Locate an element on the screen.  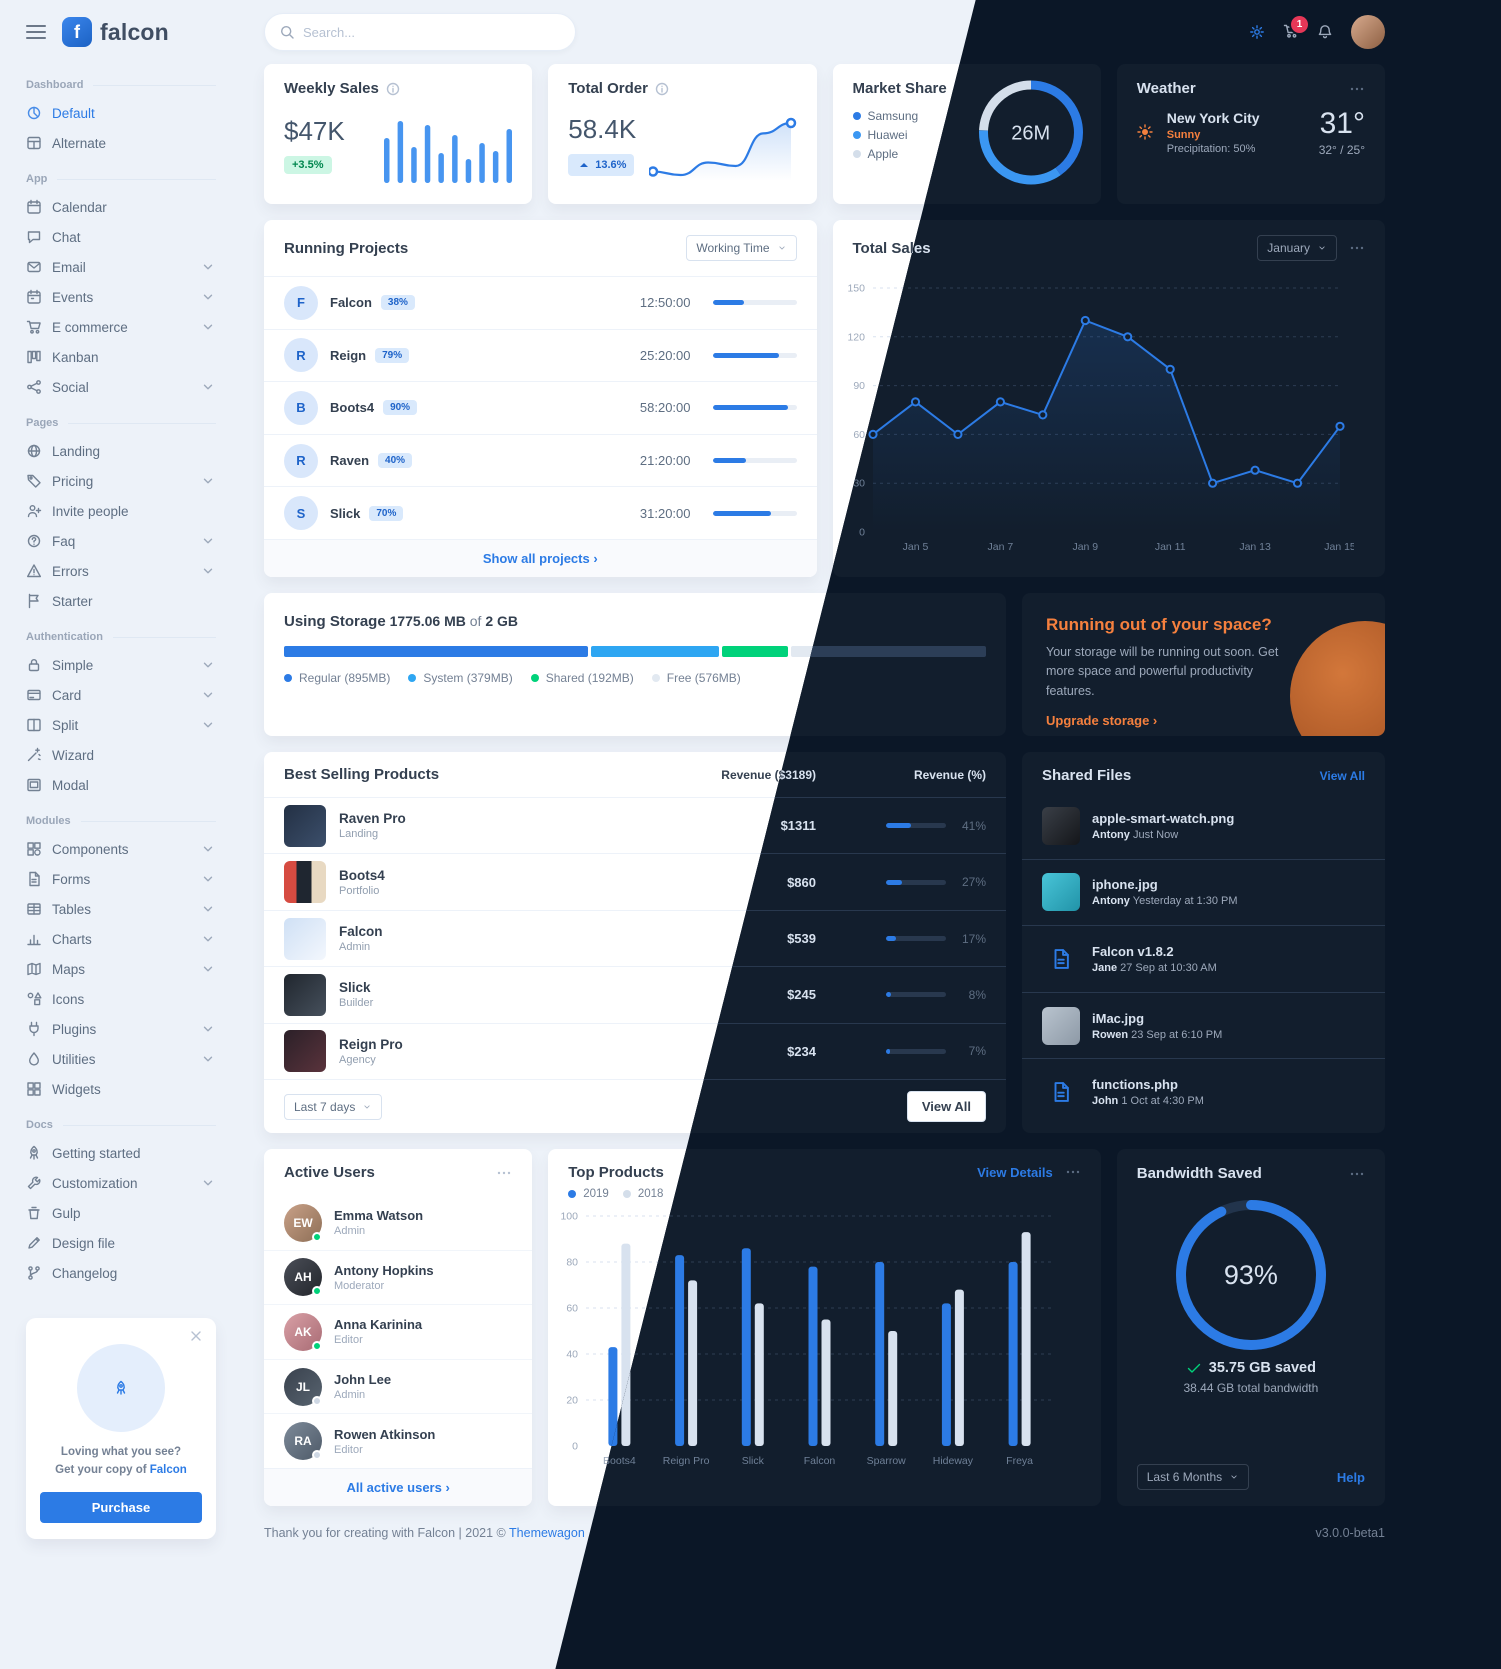
view-all-button: View All is located at coordinates (946, 1106).